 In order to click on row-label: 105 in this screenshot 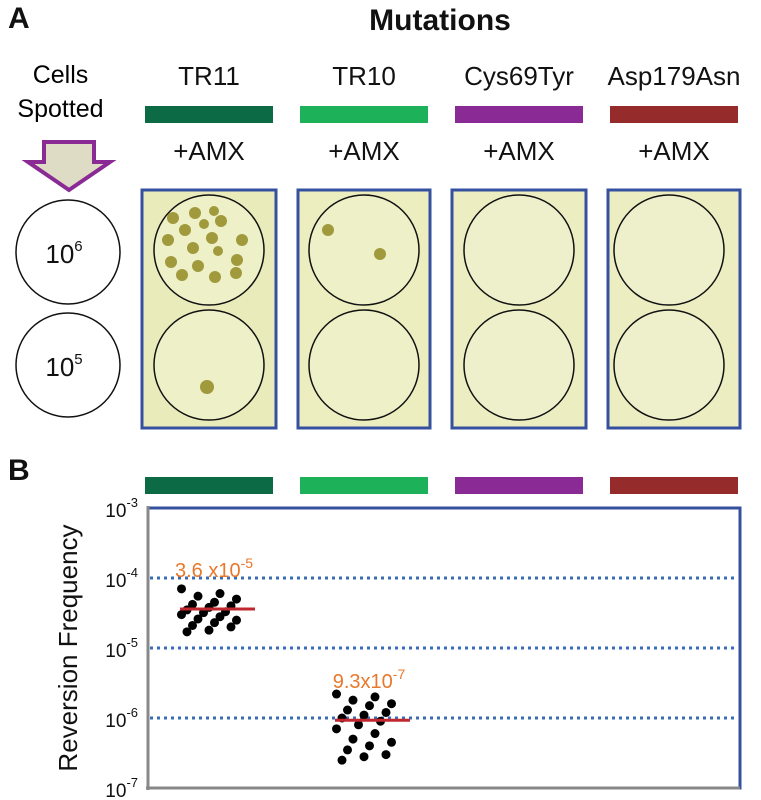, I will do `click(63, 366)`.